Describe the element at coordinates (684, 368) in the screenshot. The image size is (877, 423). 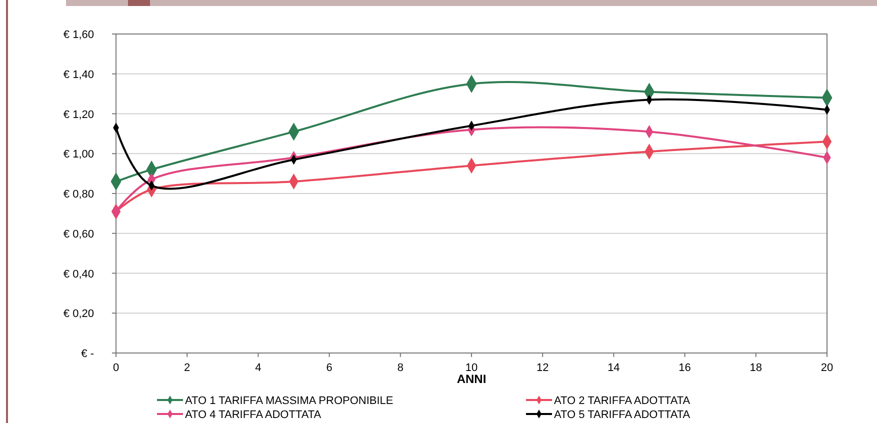
I see `x-tick-label: 16` at that location.